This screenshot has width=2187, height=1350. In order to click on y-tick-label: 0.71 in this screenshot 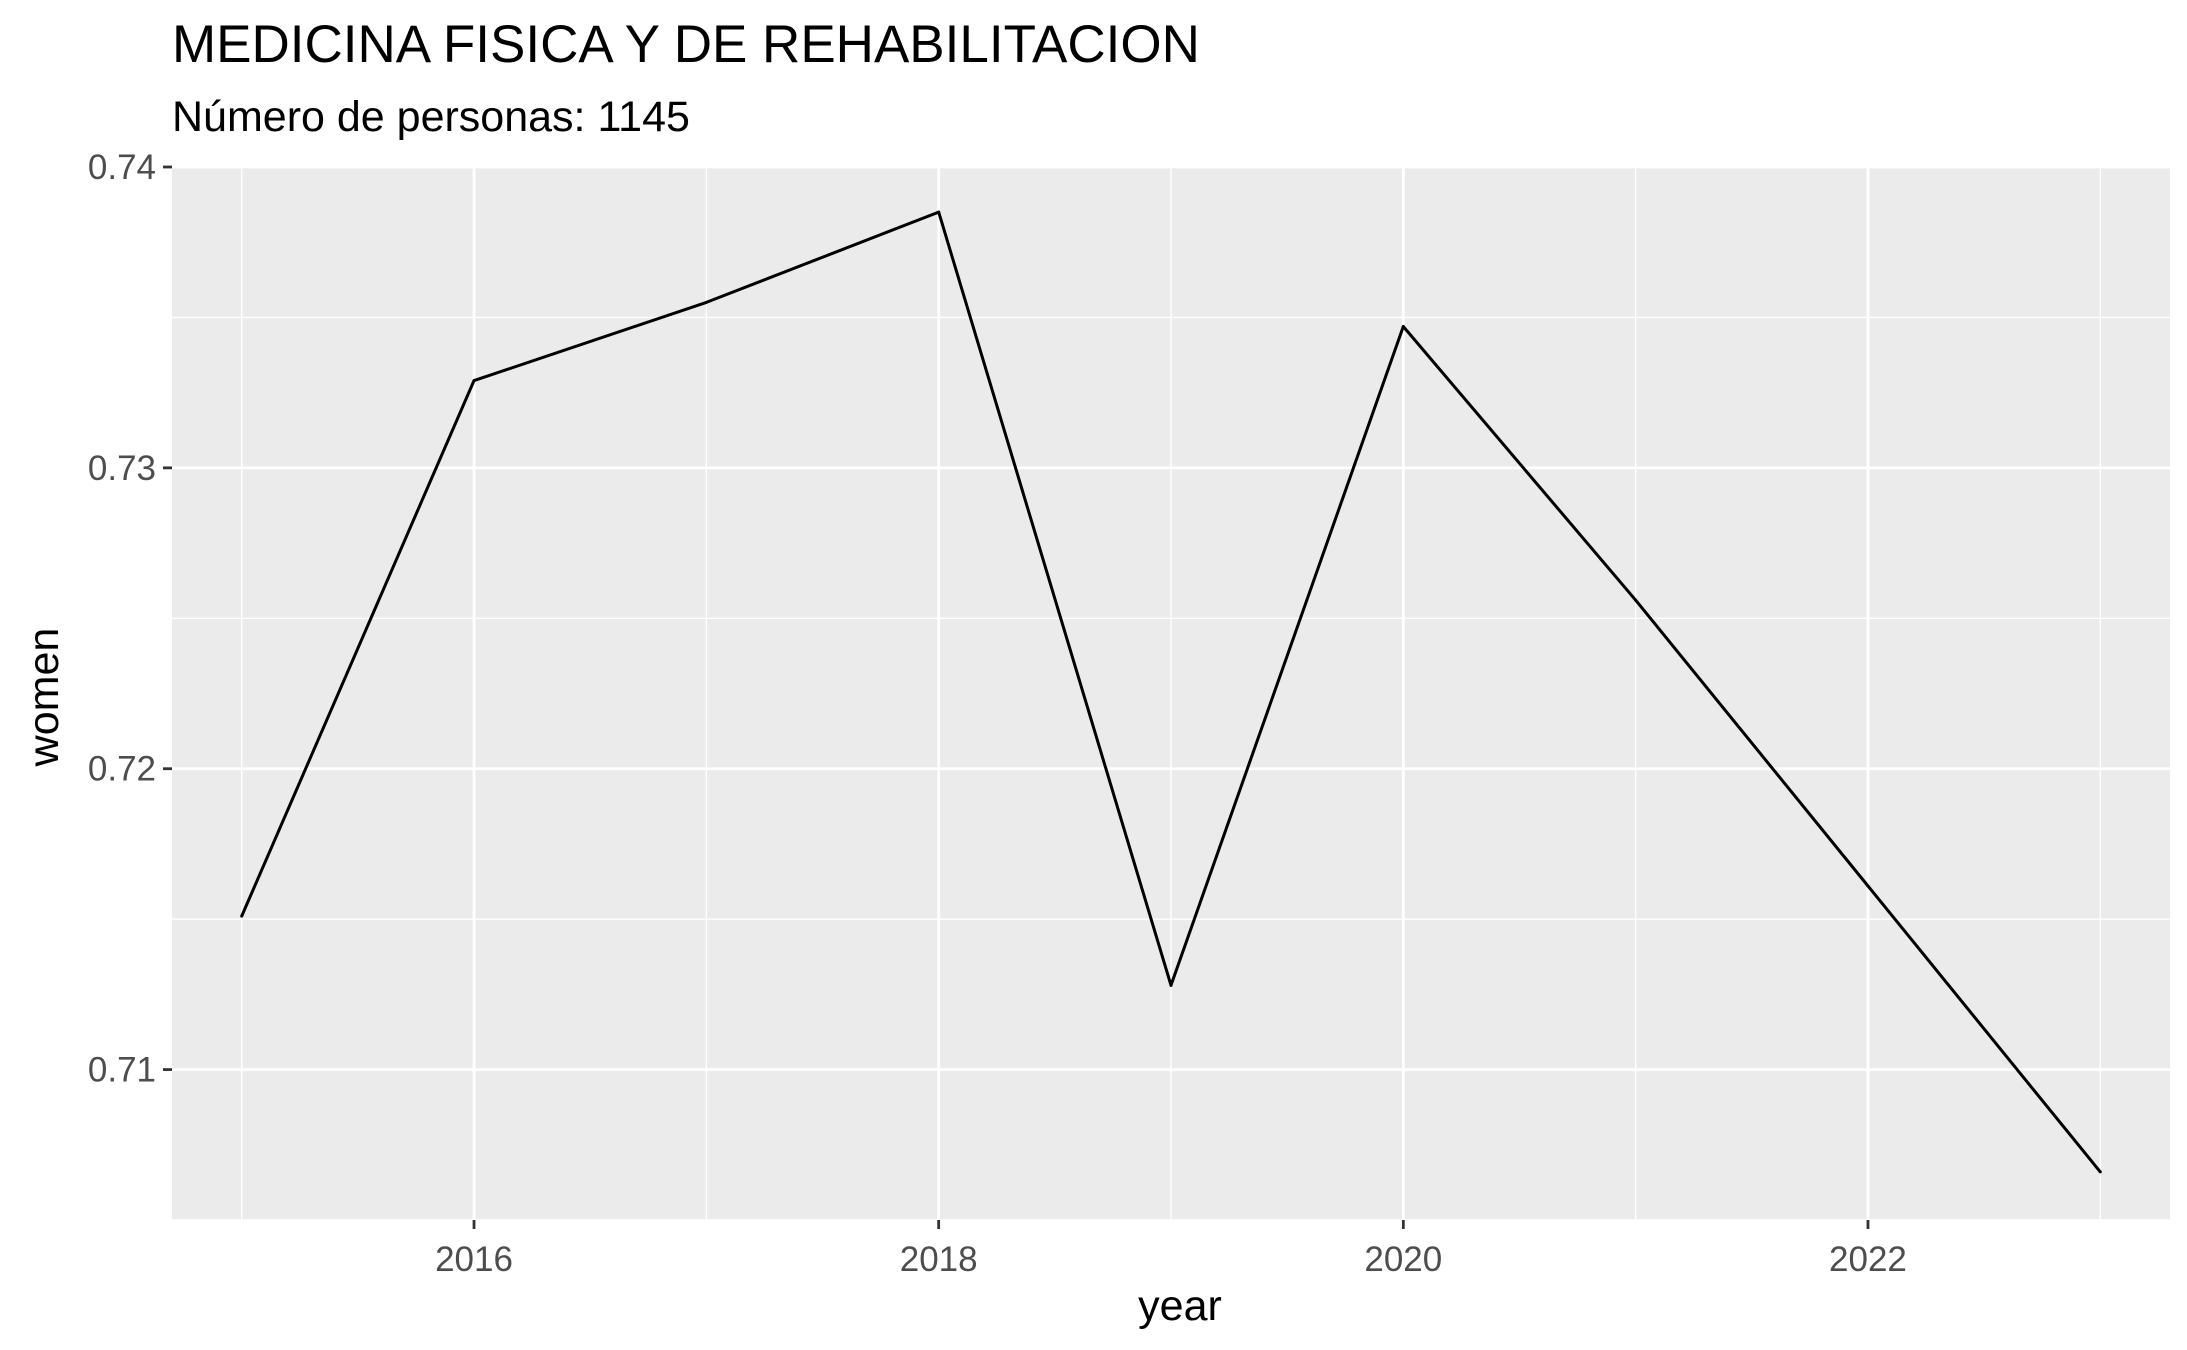, I will do `click(122, 1070)`.